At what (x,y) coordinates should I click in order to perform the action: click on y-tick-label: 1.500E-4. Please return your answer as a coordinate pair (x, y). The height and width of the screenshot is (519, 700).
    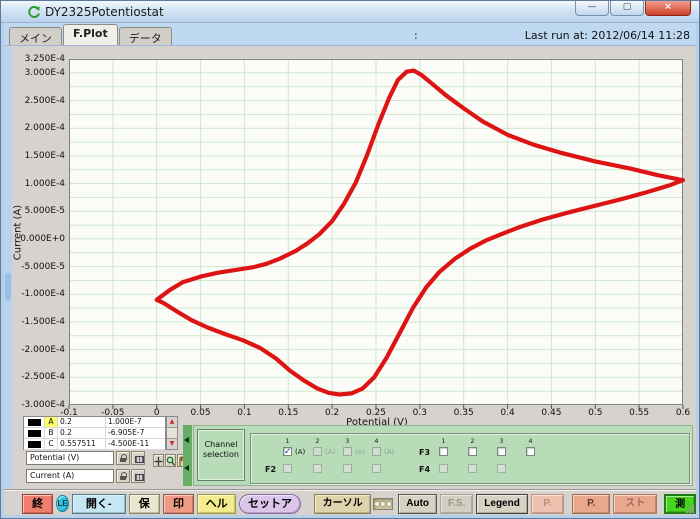
    Looking at the image, I should click on (44, 155).